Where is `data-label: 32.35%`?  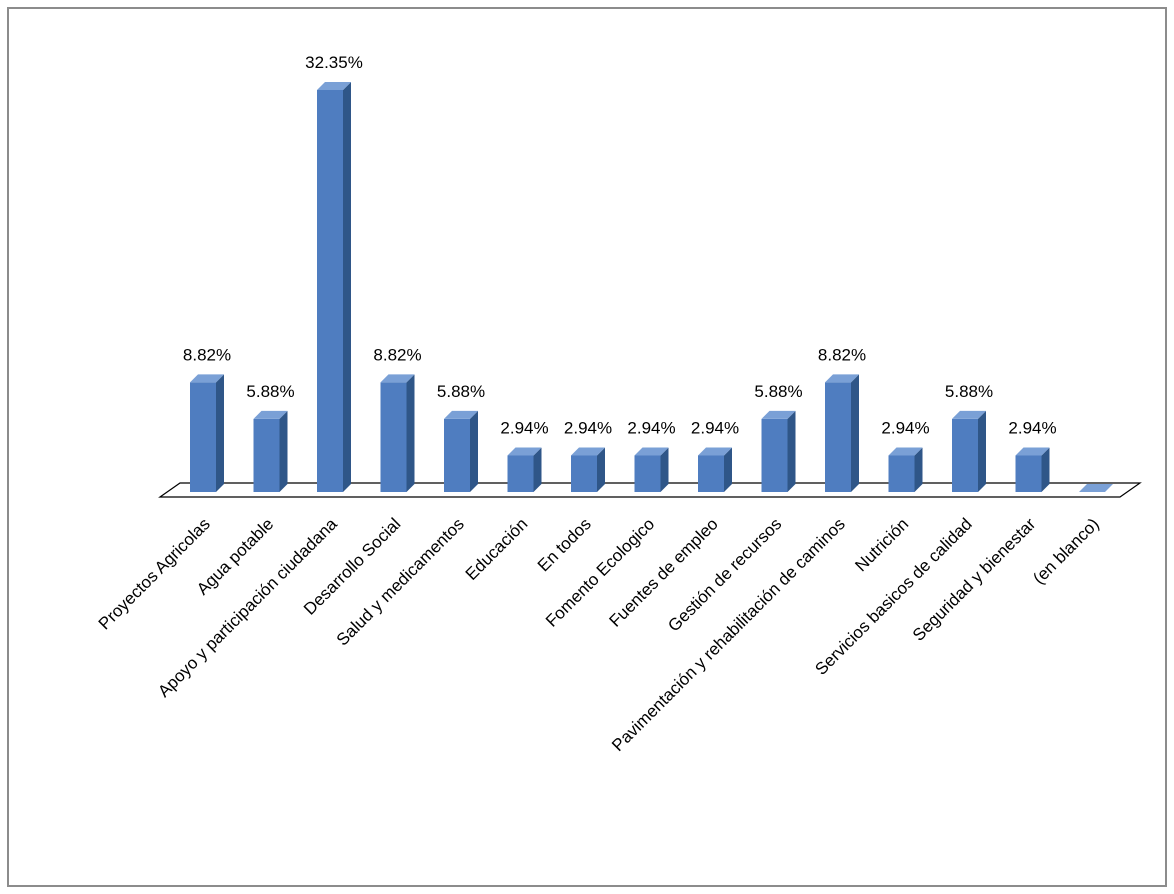 data-label: 32.35% is located at coordinates (334, 62).